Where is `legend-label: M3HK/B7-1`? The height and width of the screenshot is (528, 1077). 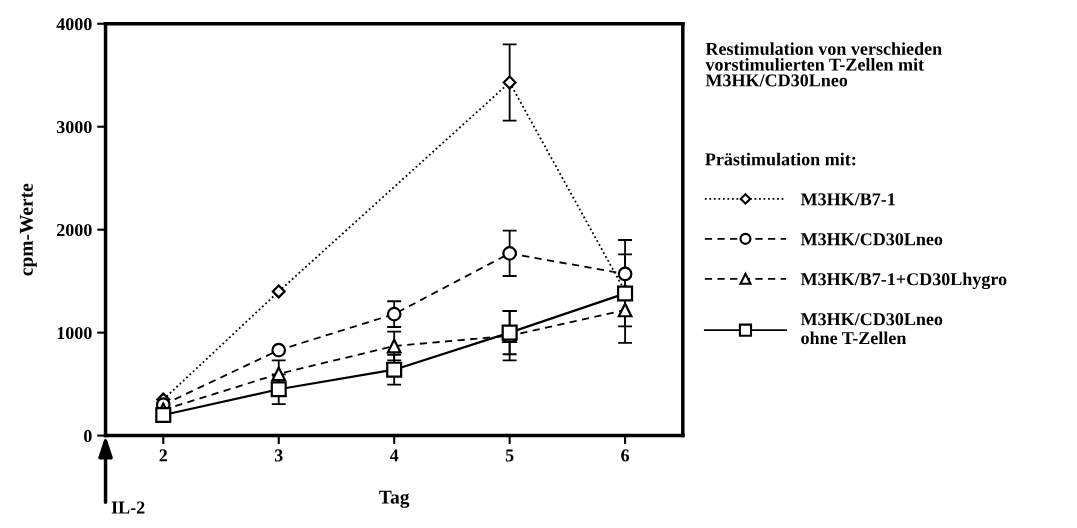 legend-label: M3HK/B7-1 is located at coordinates (847, 199).